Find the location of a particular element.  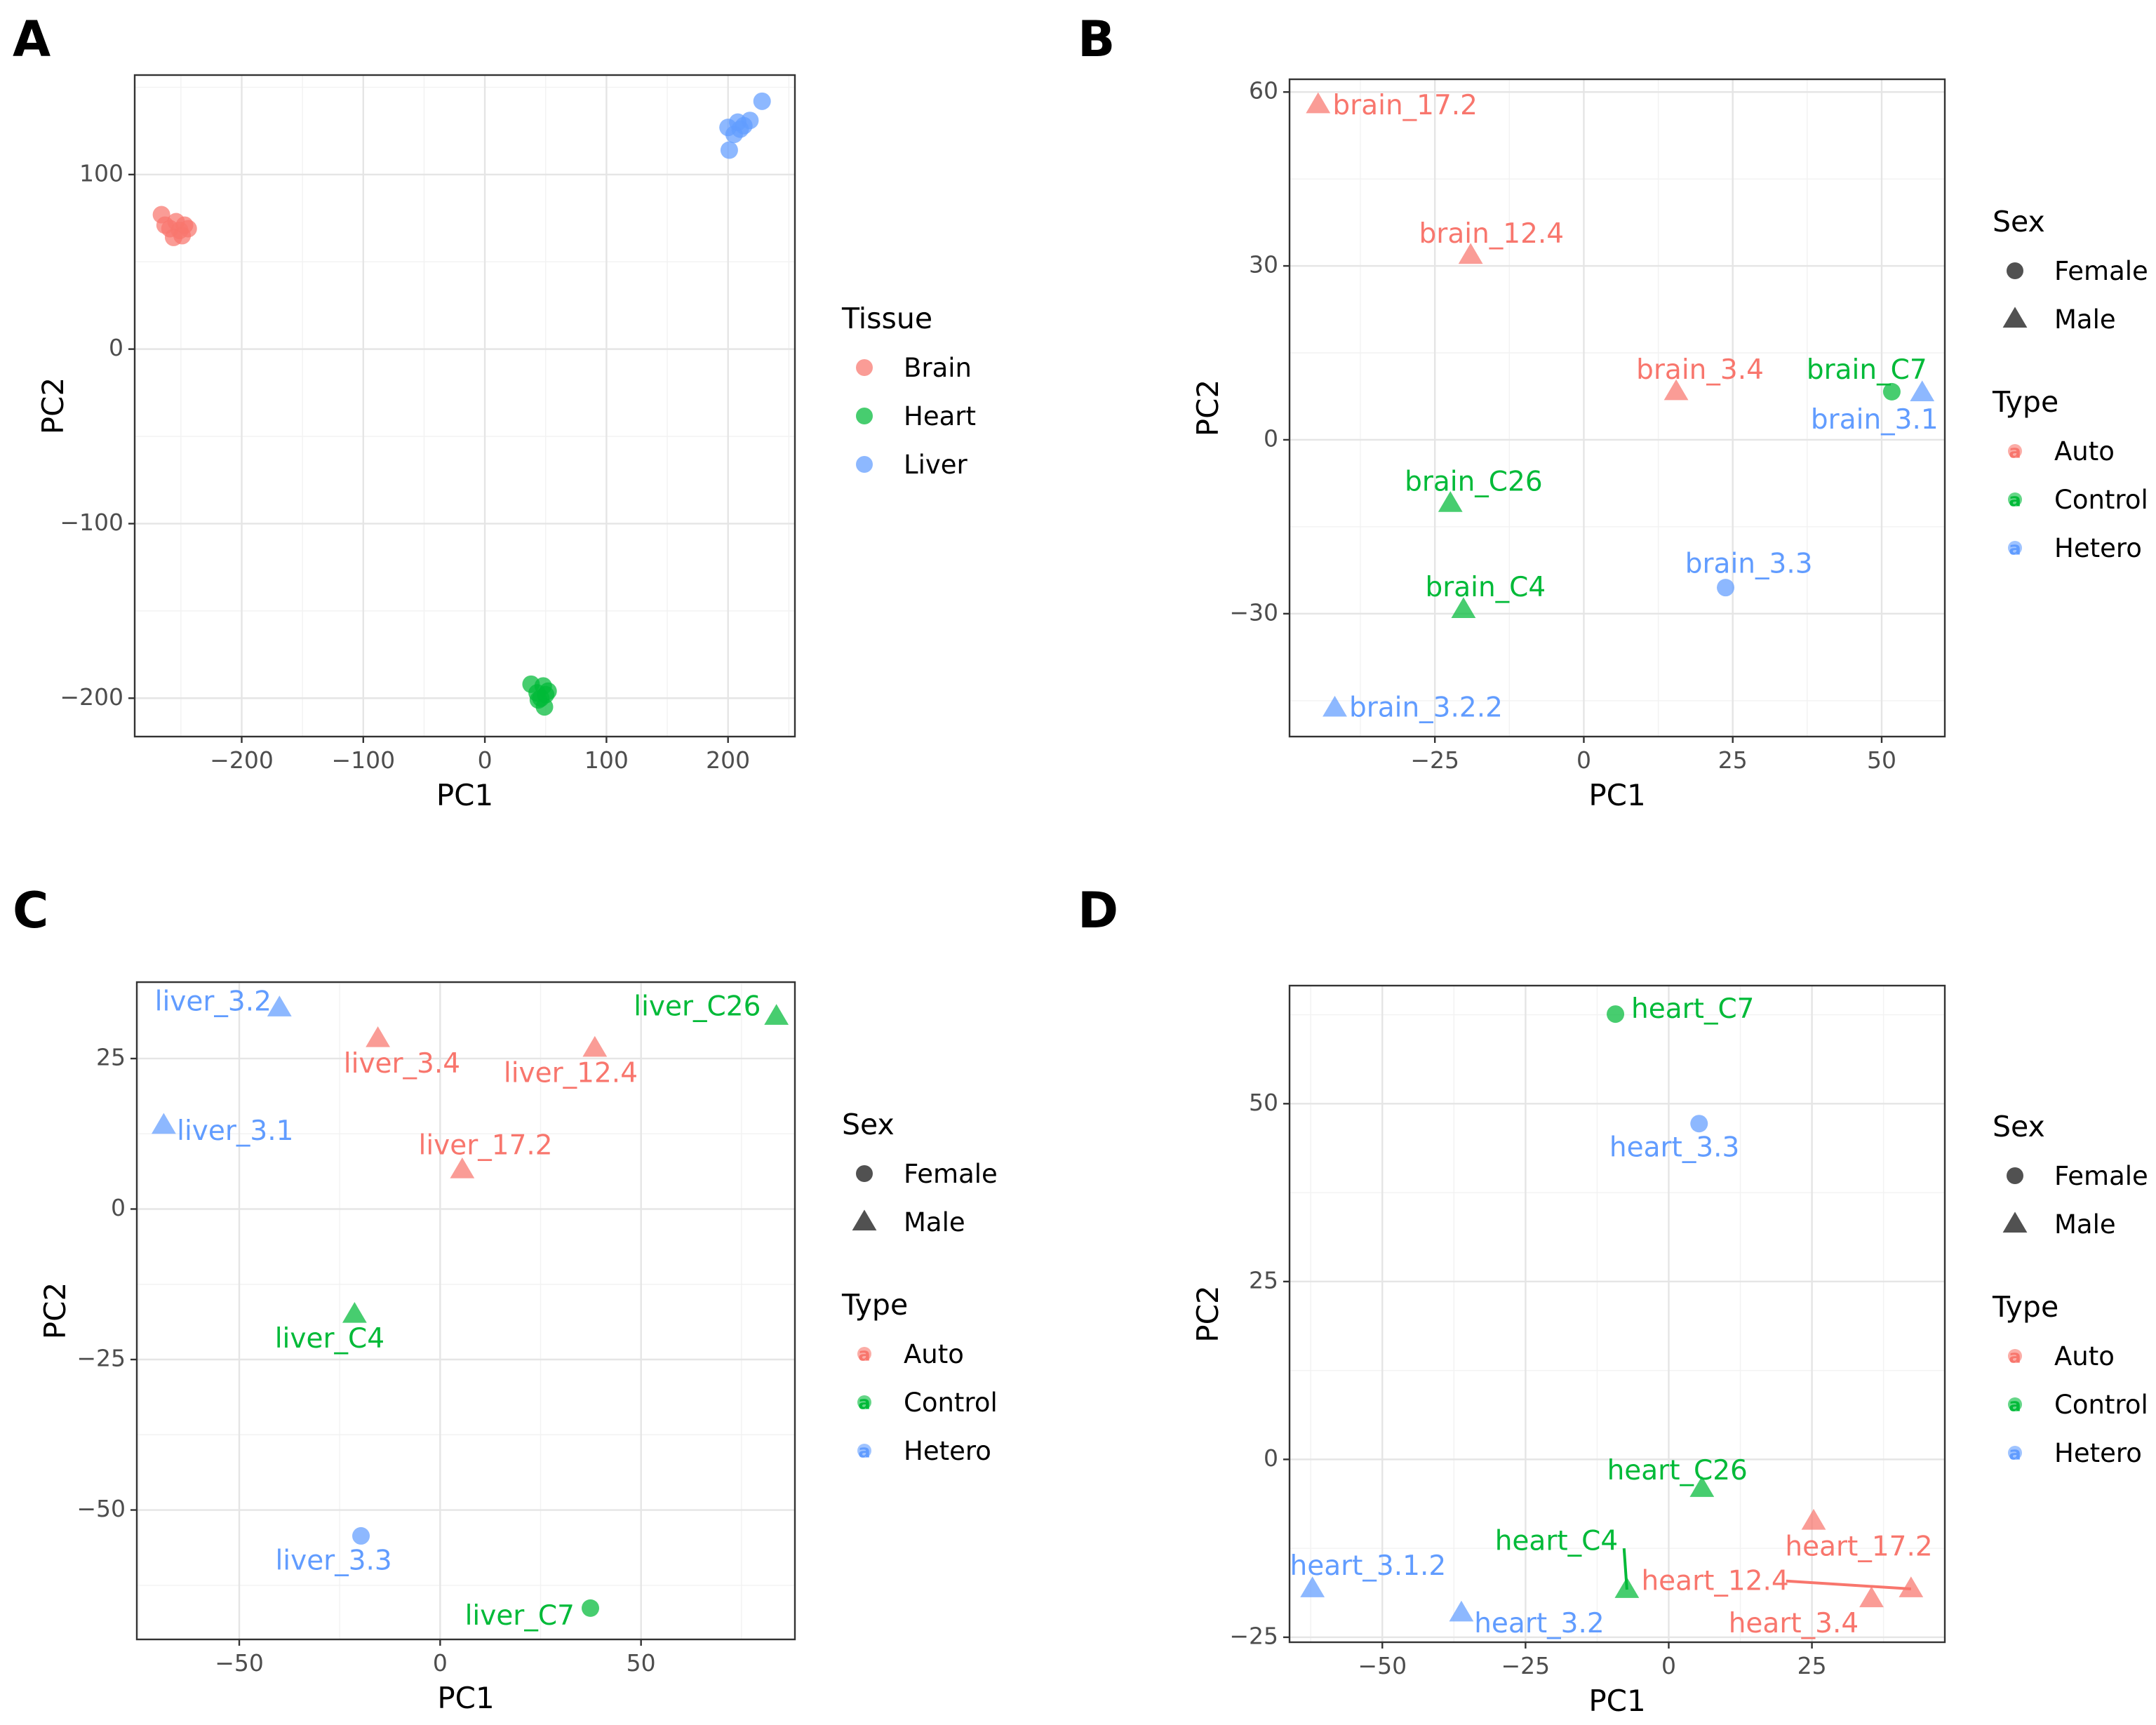

point-label: brain_3.2.2 is located at coordinates (1426, 708).